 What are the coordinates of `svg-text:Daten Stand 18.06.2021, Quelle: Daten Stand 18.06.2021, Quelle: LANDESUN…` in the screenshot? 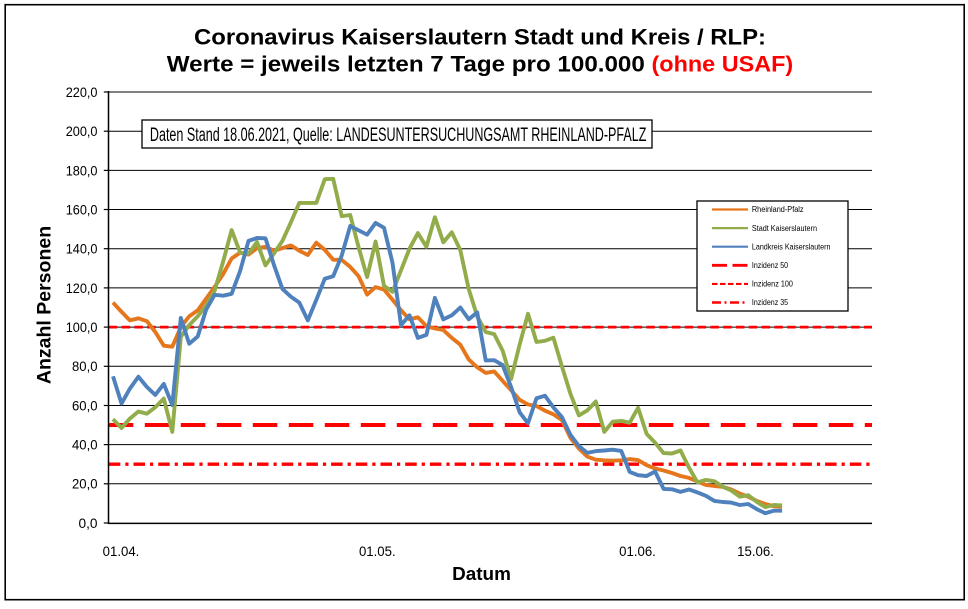 It's located at (398, 135).